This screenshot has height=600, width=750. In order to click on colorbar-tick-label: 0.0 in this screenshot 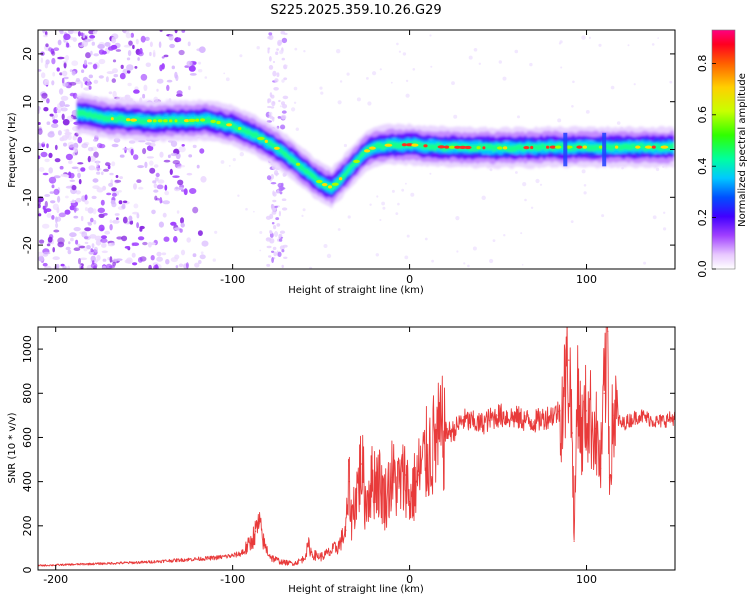, I will do `click(702, 269)`.